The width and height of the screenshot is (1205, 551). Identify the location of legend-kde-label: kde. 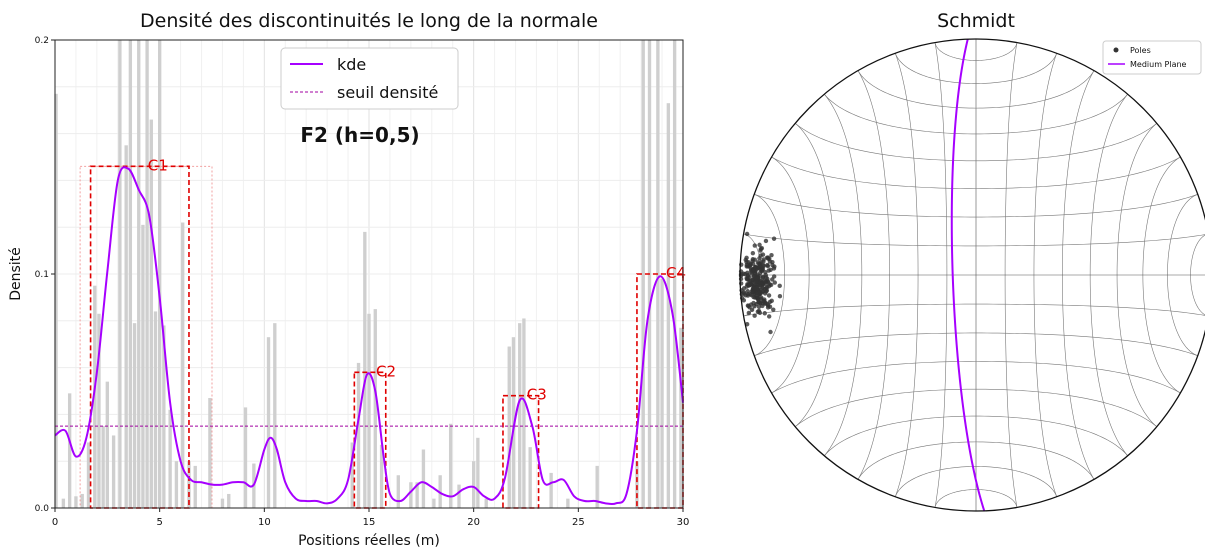
(351, 64).